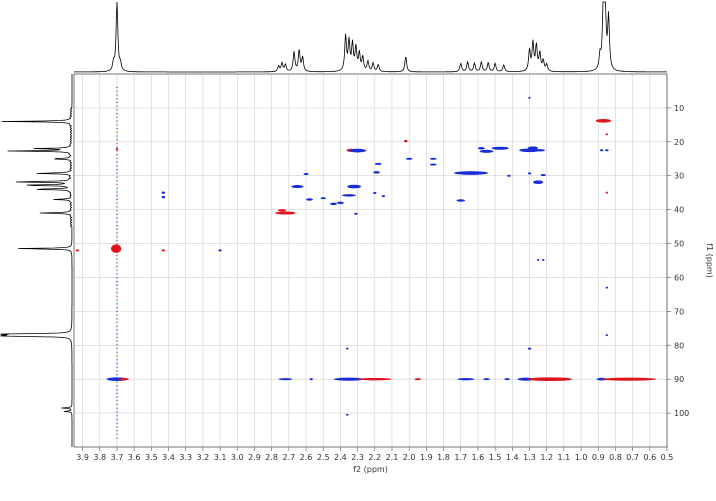 This screenshot has width=716, height=501. What do you see at coordinates (392, 457) in the screenshot?
I see `x-tick-label: 2.1` at bounding box center [392, 457].